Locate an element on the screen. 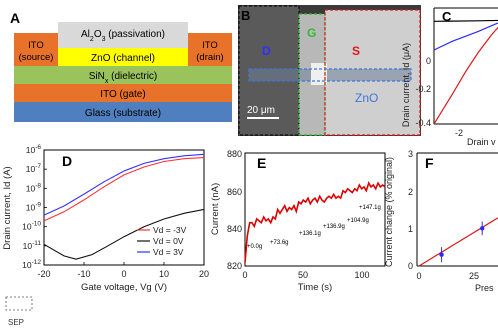  c-plot-area is located at coordinates (466, 71).